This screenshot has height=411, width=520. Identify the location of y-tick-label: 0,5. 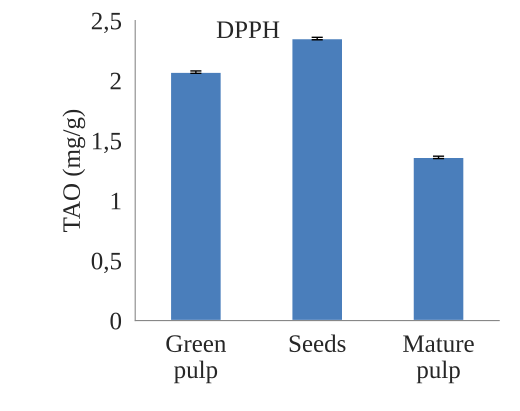
(107, 263).